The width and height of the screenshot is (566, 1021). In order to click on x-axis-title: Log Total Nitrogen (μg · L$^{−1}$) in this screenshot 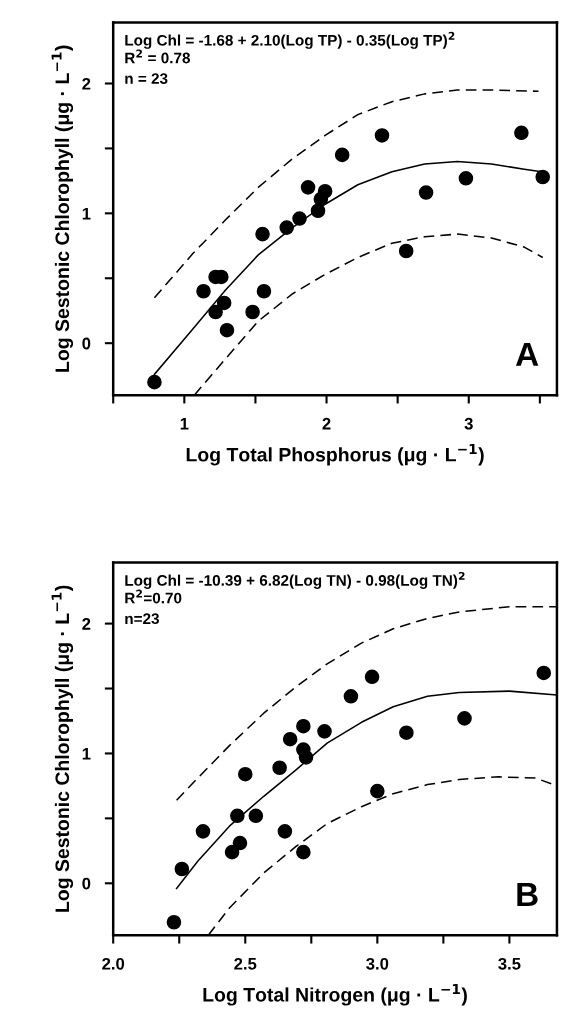, I will do `click(335, 995)`.